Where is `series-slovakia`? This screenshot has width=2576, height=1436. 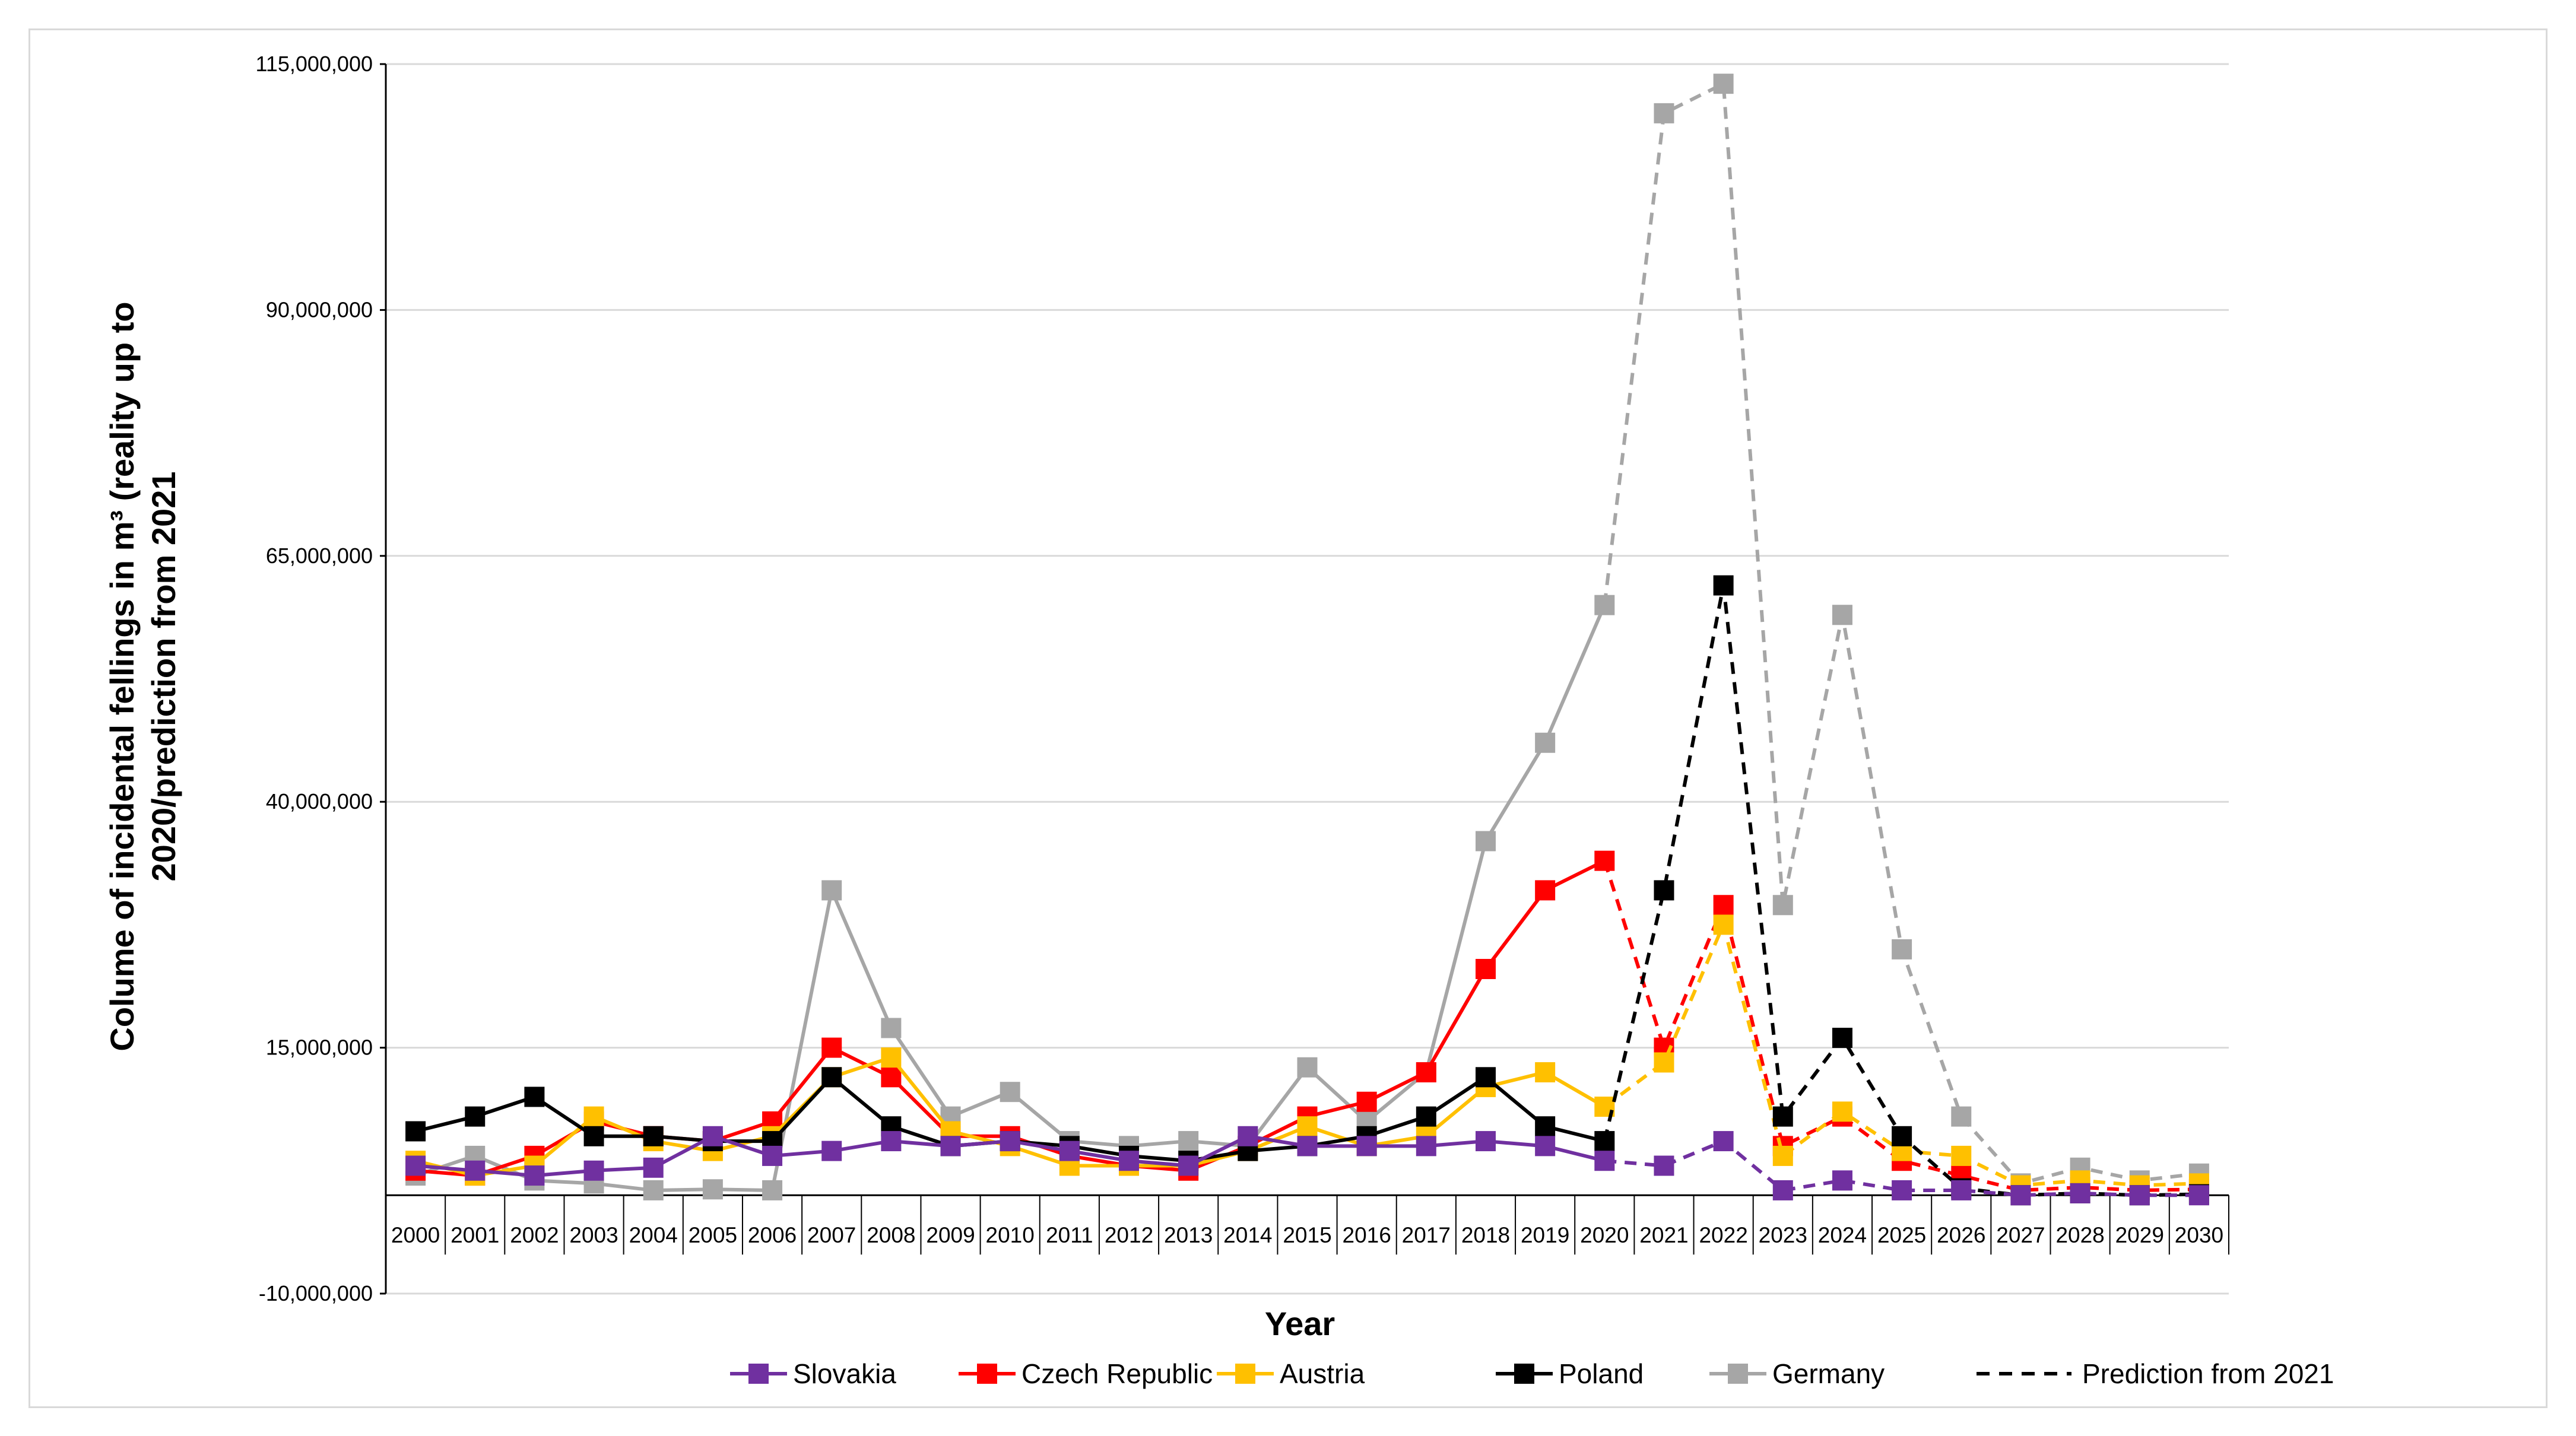 series-slovakia is located at coordinates (1307, 1166).